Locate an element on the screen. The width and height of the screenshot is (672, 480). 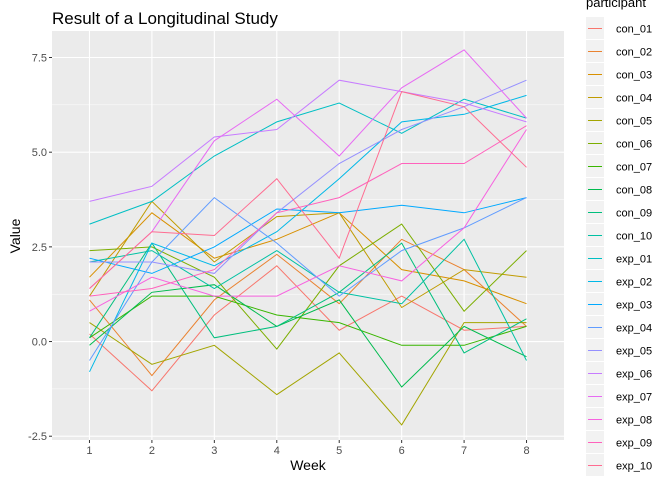
x-tick-label: 1 is located at coordinates (89, 451).